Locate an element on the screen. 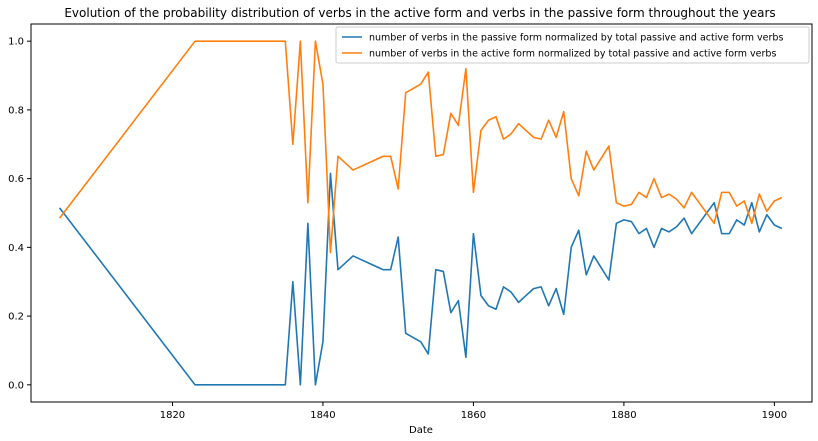 This screenshot has height=441, width=818. x-axis: 1820 1840 1860 1880 1900 is located at coordinates (473, 411).